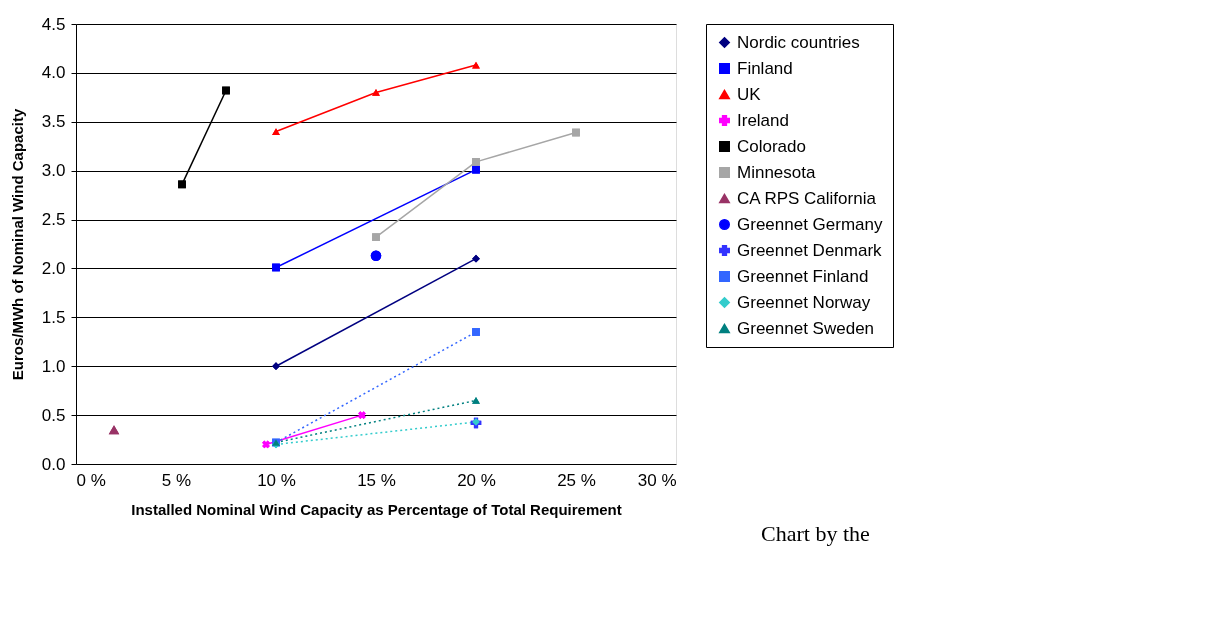 Image resolution: width=1232 pixels, height=622 pixels. What do you see at coordinates (657, 480) in the screenshot?
I see `x-tick-label: 30 %` at bounding box center [657, 480].